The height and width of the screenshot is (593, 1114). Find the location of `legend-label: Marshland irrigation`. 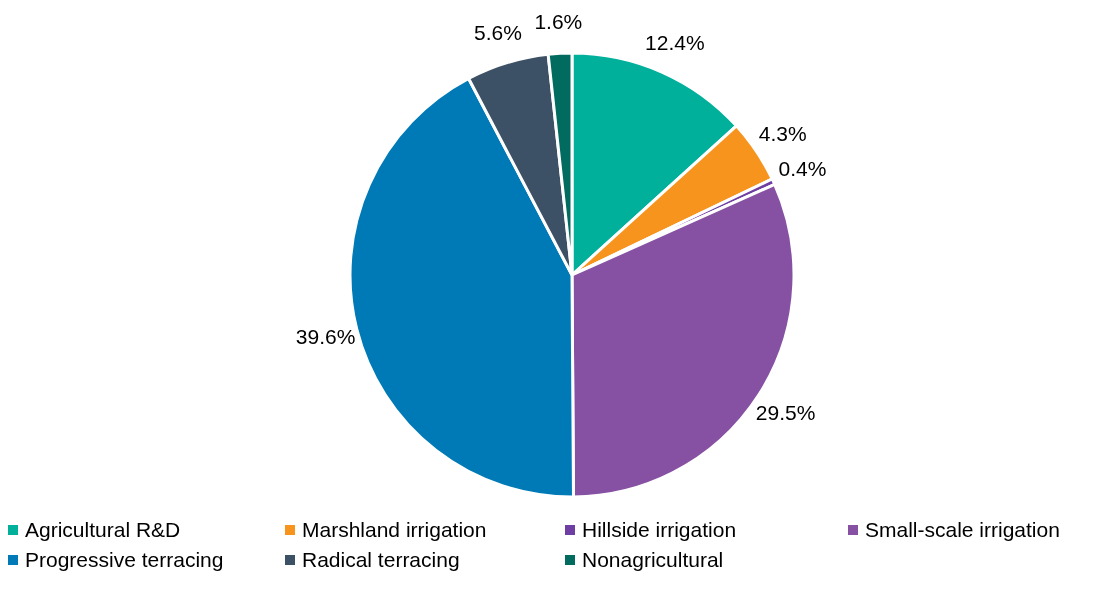

legend-label: Marshland irrigation is located at coordinates (394, 530).